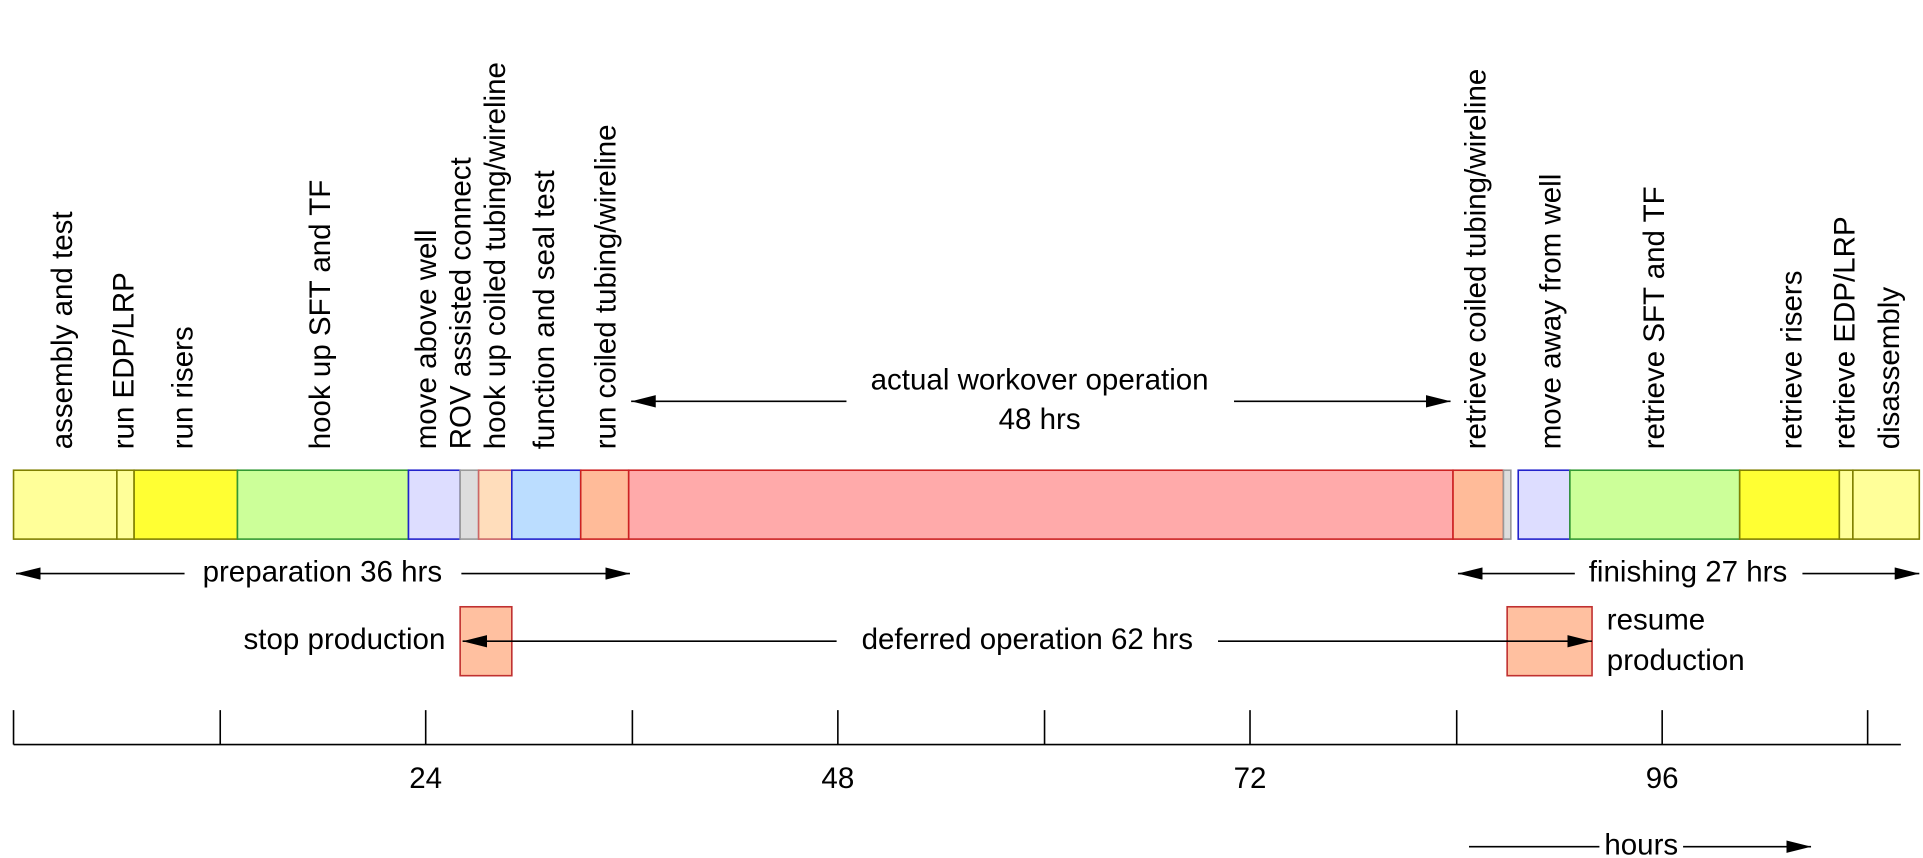  I want to click on activity-label: run coiled tubing/wireline, so click(606, 286).